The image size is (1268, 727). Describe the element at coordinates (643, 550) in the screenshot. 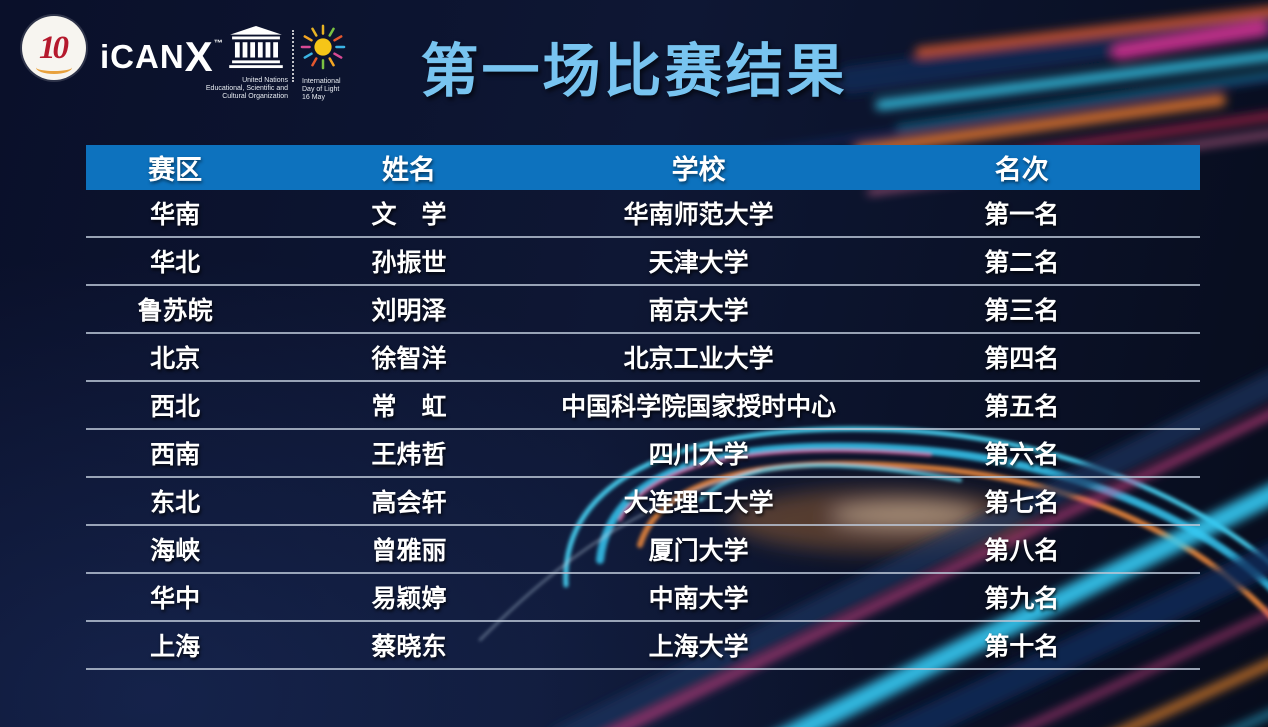

I see `table-row: 海峡 曾雅丽 厦门大学 第八名` at that location.